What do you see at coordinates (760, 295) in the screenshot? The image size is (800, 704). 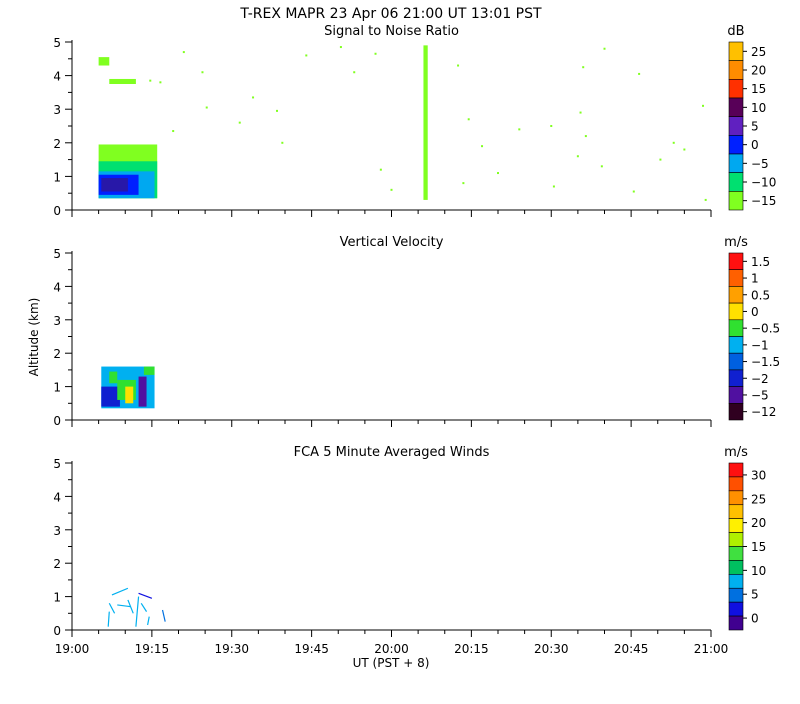 I see `colorbar-label: 0.5` at bounding box center [760, 295].